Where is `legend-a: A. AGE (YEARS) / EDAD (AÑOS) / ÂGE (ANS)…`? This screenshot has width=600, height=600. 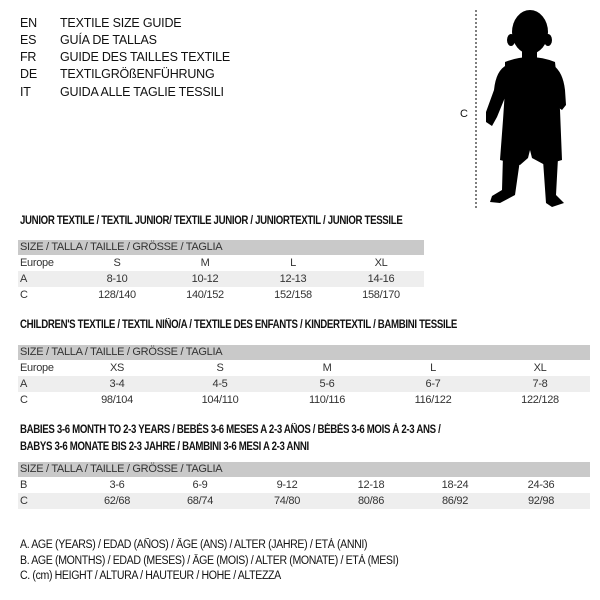
legend-a: A. AGE (YEARS) / EDAD (AÑOS) / ÂGE (ANS)… is located at coordinates (194, 545).